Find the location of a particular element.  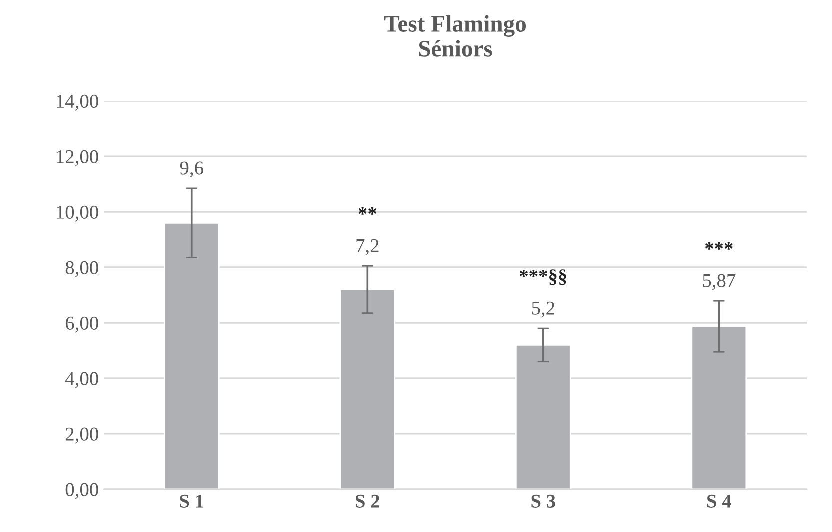

annotation: *** is located at coordinates (719, 246).